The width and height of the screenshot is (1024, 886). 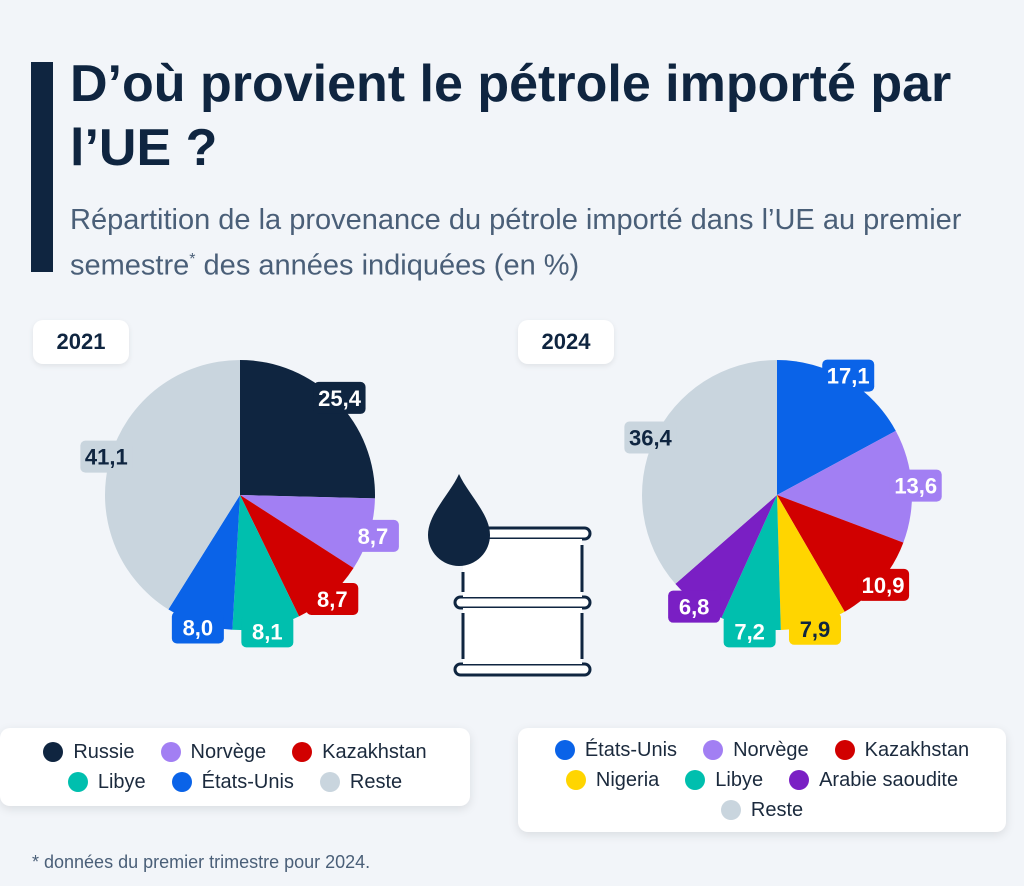 I want to click on data-label: 8,0, so click(x=198, y=628).